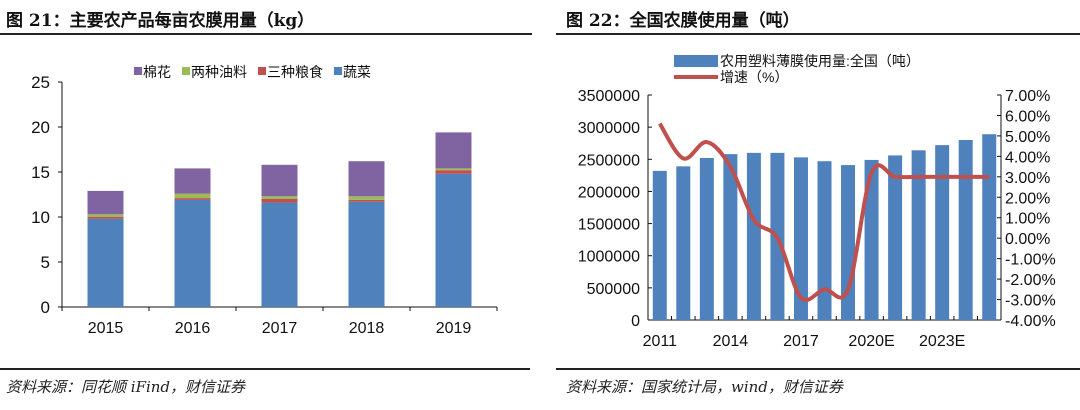 This screenshot has height=410, width=1080. I want to click on y-tick-label: 20, so click(40, 127).